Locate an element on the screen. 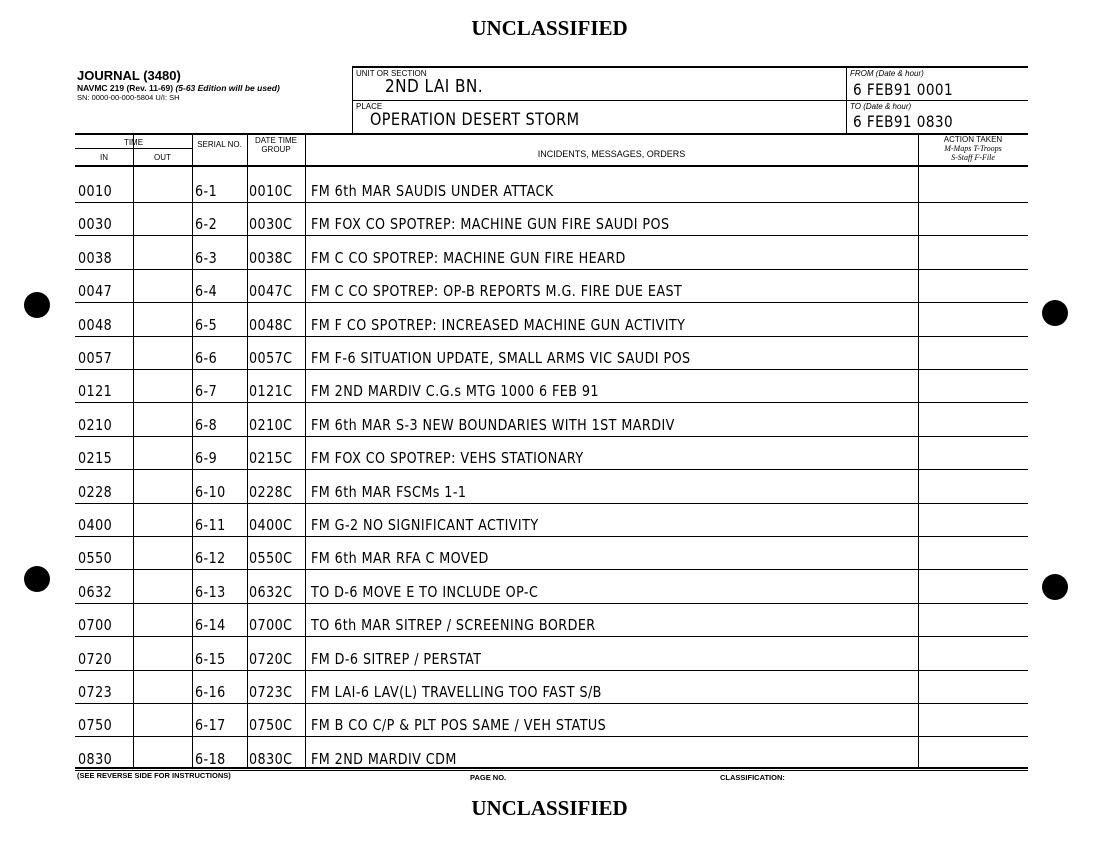 The height and width of the screenshot is (850, 1099). classification-top: UNCLASSIFIED is located at coordinates (549, 28).